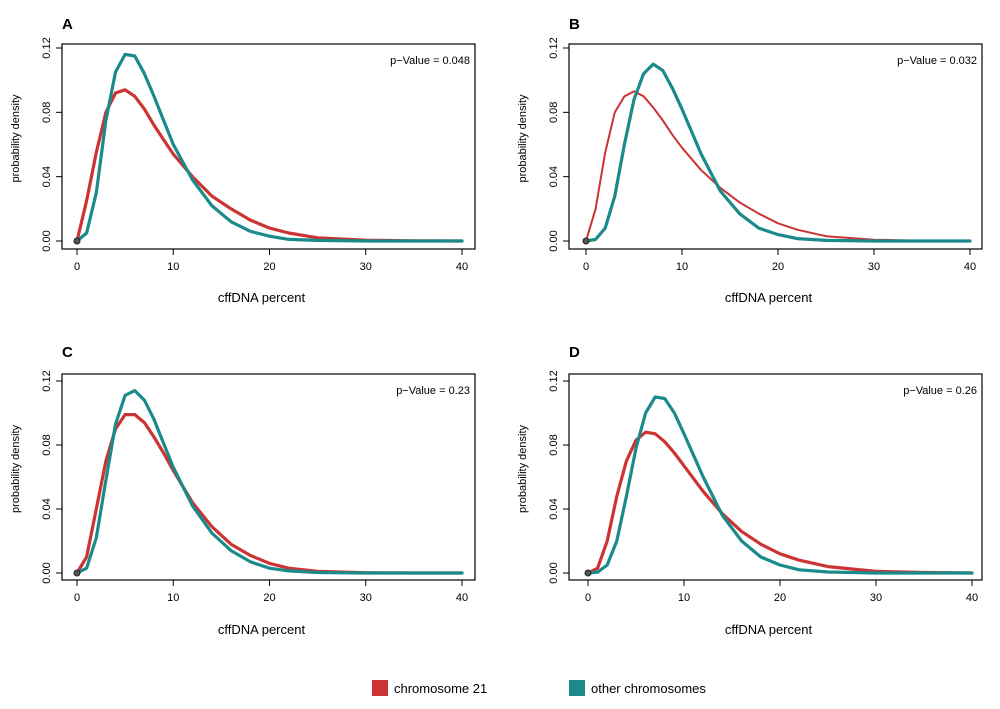 Image resolution: width=1000 pixels, height=709 pixels. What do you see at coordinates (47, 444) in the screenshot?
I see `panel-c-y-tick-label: 0.08` at bounding box center [47, 444].